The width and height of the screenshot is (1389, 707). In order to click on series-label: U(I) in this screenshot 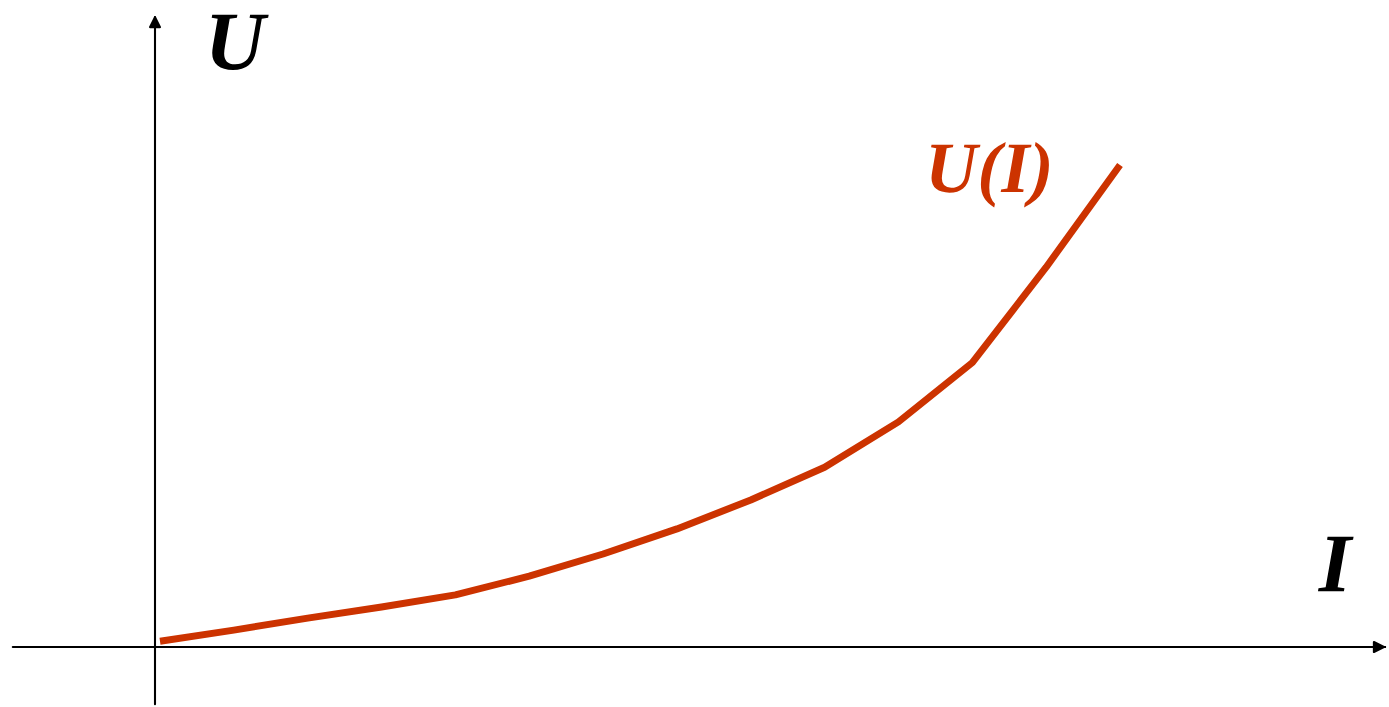, I will do `click(990, 174)`.